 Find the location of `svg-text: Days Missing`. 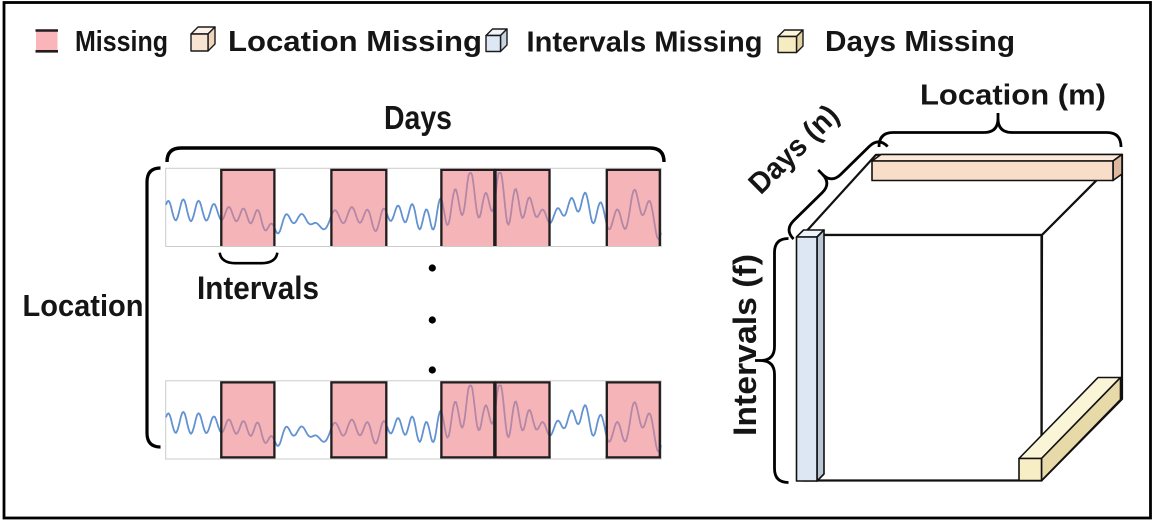

svg-text: Days Missing is located at coordinates (920, 42).